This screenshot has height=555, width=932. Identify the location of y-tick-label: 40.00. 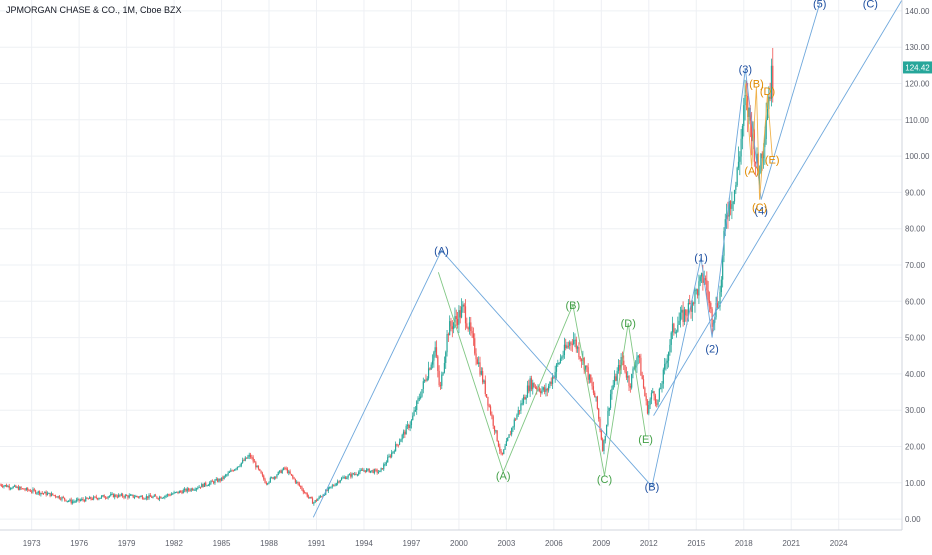
(915, 374).